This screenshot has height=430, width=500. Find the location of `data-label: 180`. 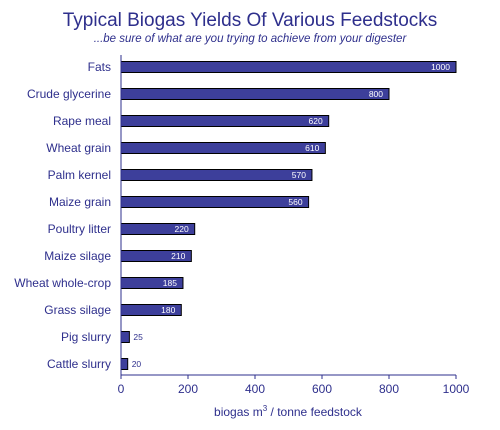

data-label: 180 is located at coordinates (168, 310).